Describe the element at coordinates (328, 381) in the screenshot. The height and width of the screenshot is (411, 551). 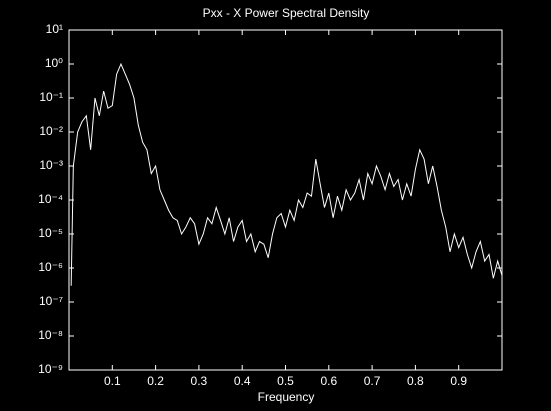
I see `x-tick-label: 0.6` at that location.